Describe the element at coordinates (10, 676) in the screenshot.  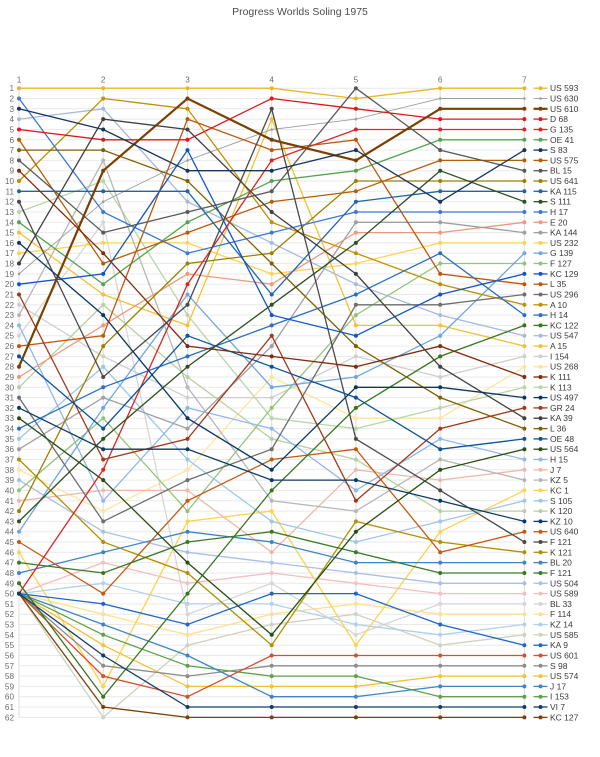
I see `svg-text: 58` at that location.